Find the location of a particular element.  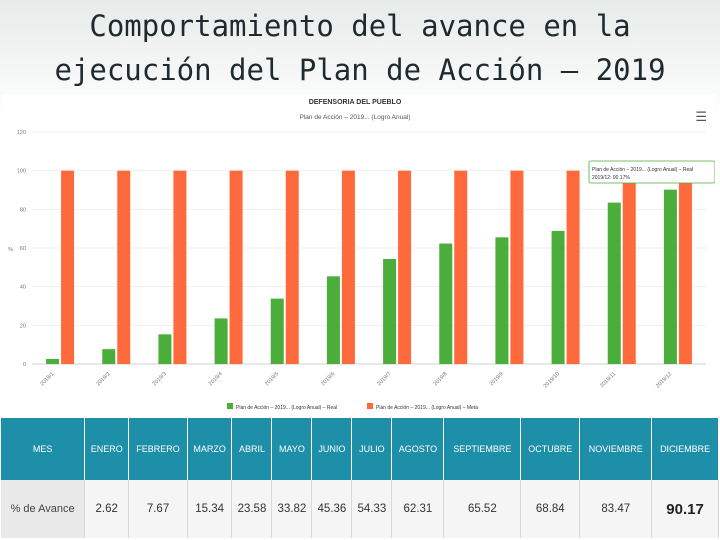

x-tick-label: 2019/7 is located at coordinates (384, 379).